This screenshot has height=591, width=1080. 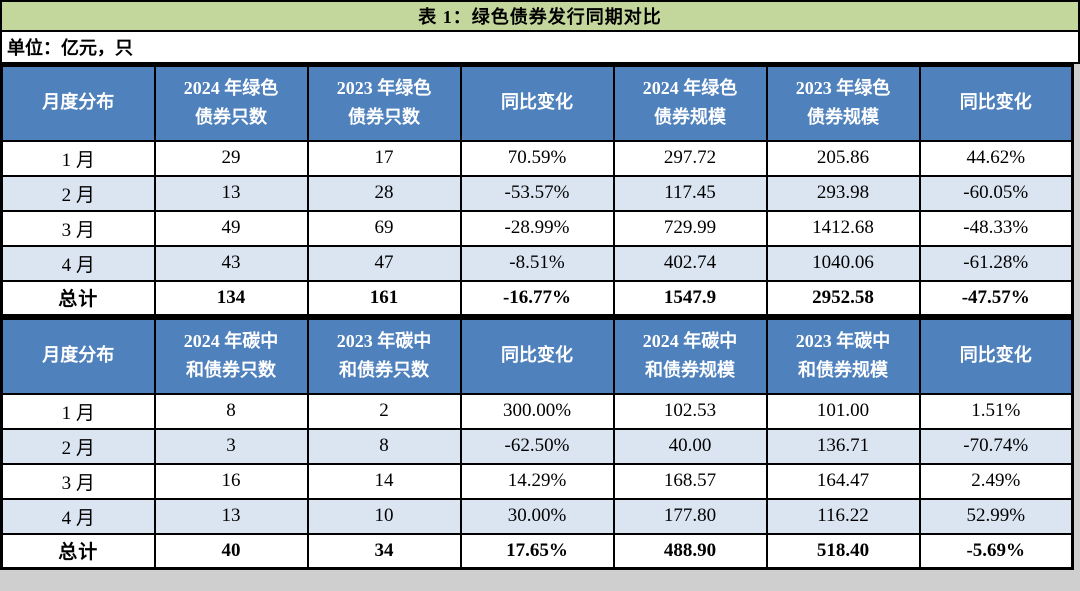 What do you see at coordinates (231, 158) in the screenshot?
I see `value-cell: 29` at bounding box center [231, 158].